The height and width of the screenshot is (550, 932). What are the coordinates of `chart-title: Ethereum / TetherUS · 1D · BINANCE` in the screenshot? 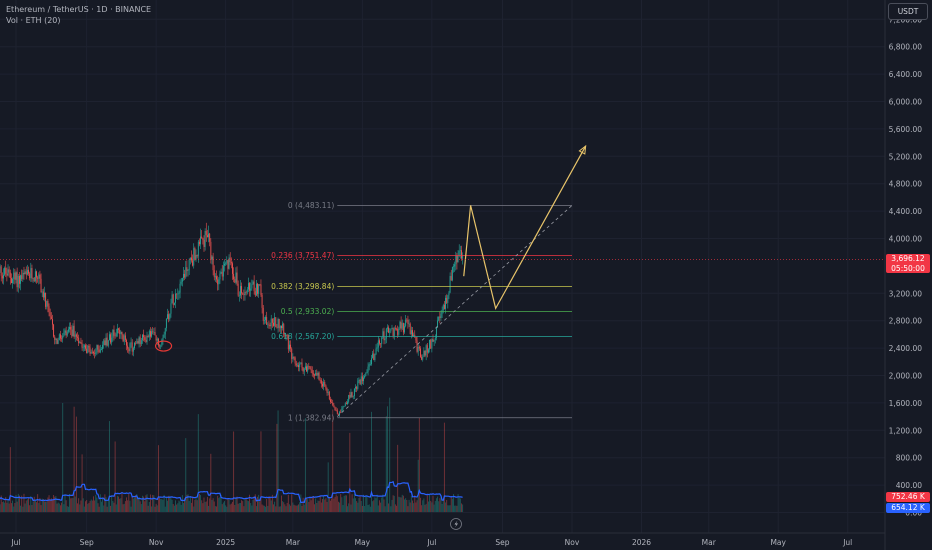 It's located at (79, 9).